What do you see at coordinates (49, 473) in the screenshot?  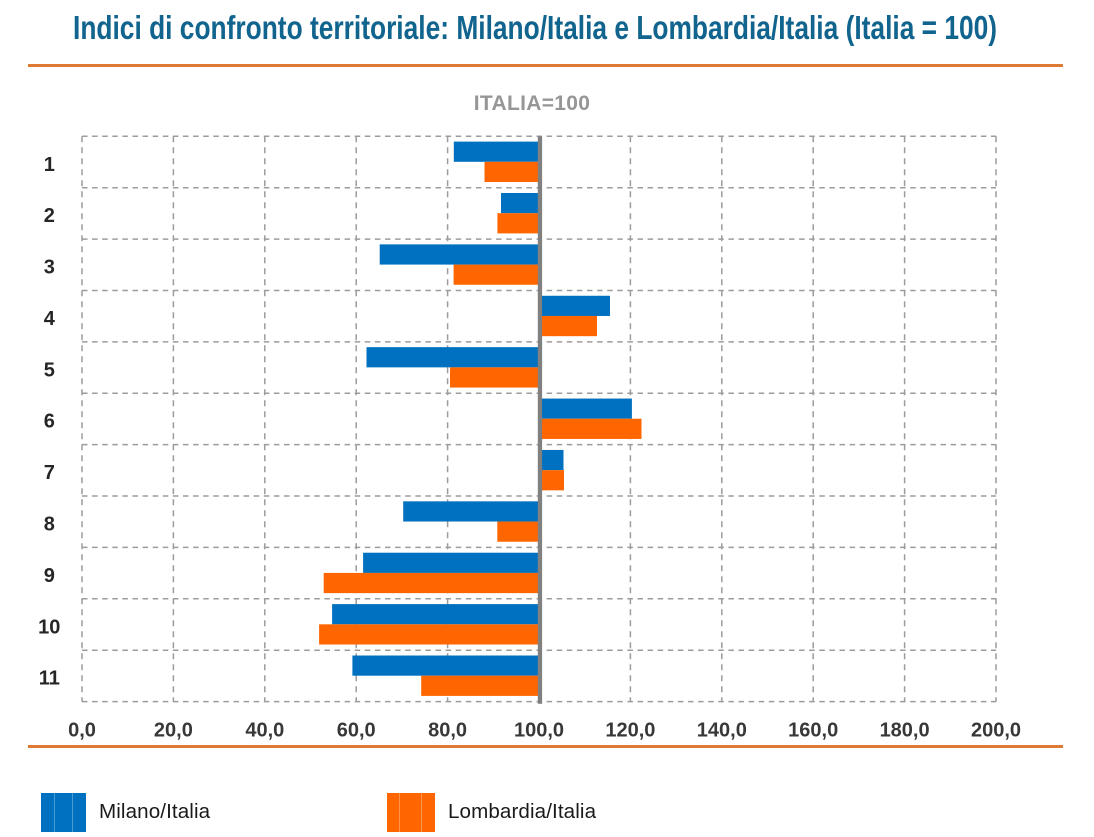 I see `svg-text: 7` at bounding box center [49, 473].